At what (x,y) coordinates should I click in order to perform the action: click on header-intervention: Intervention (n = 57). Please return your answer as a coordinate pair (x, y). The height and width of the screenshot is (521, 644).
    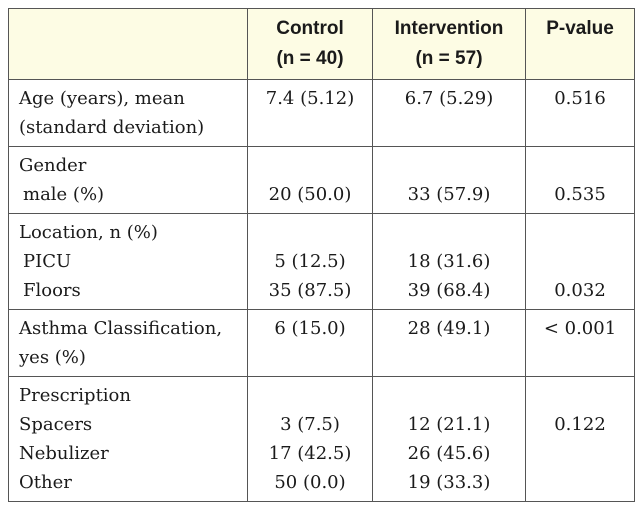
    Looking at the image, I should click on (449, 44).